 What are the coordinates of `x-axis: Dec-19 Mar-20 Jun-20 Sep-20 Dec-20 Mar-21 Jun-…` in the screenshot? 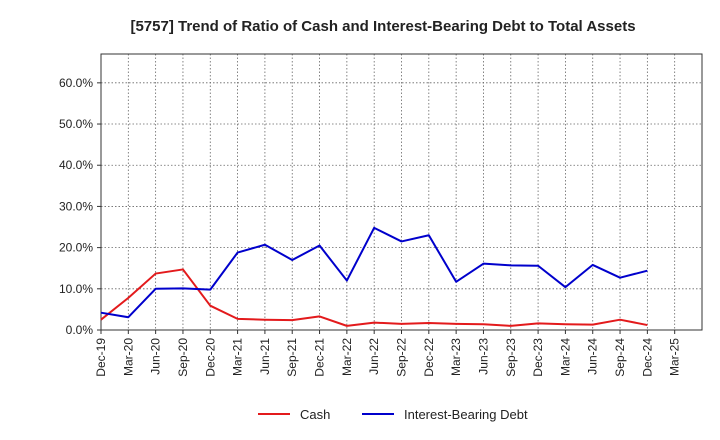 It's located at (388, 353).